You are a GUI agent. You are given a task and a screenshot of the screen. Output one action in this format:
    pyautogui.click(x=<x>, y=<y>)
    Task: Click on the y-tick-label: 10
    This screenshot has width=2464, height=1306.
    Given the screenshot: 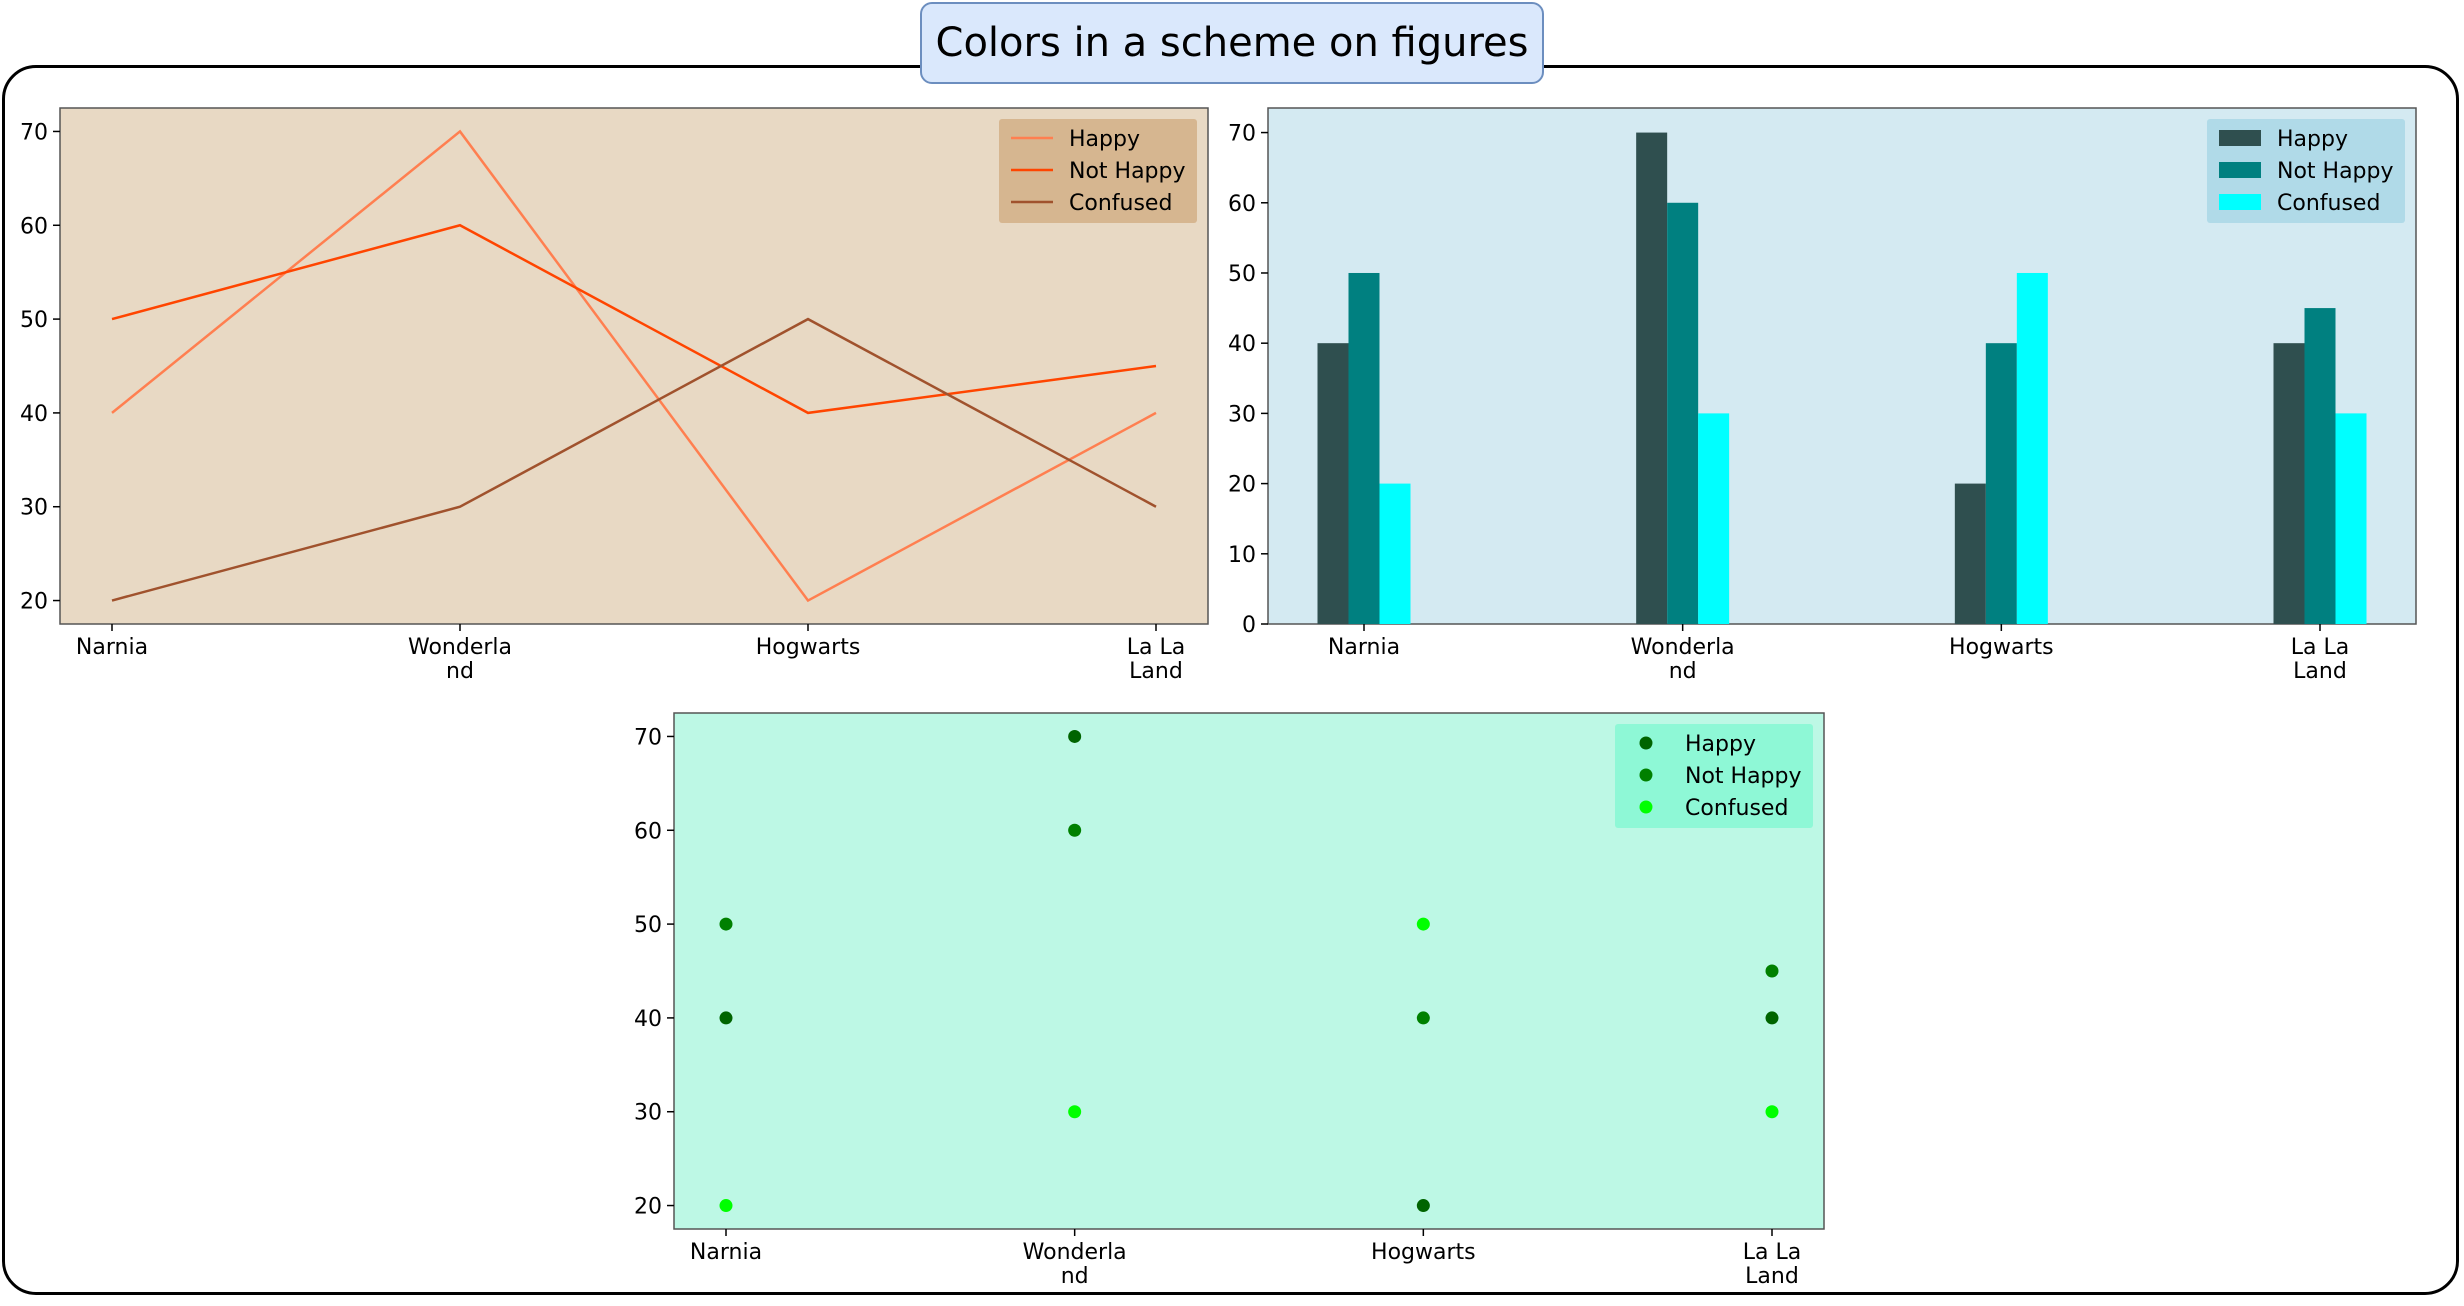 What is the action you would take?
    pyautogui.click(x=1242, y=555)
    